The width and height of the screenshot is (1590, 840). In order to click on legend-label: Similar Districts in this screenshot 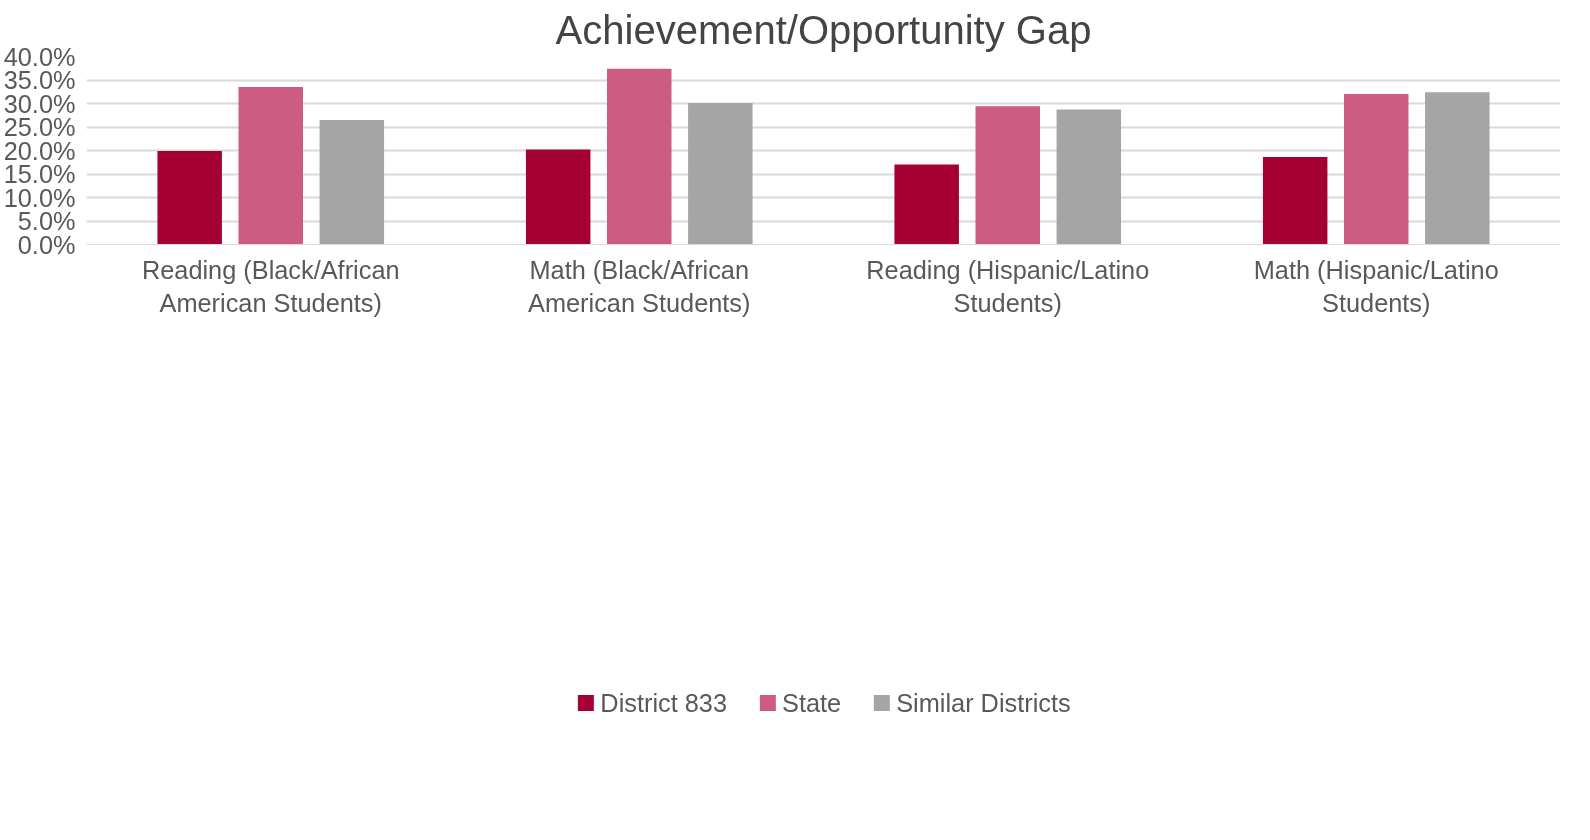, I will do `click(983, 703)`.